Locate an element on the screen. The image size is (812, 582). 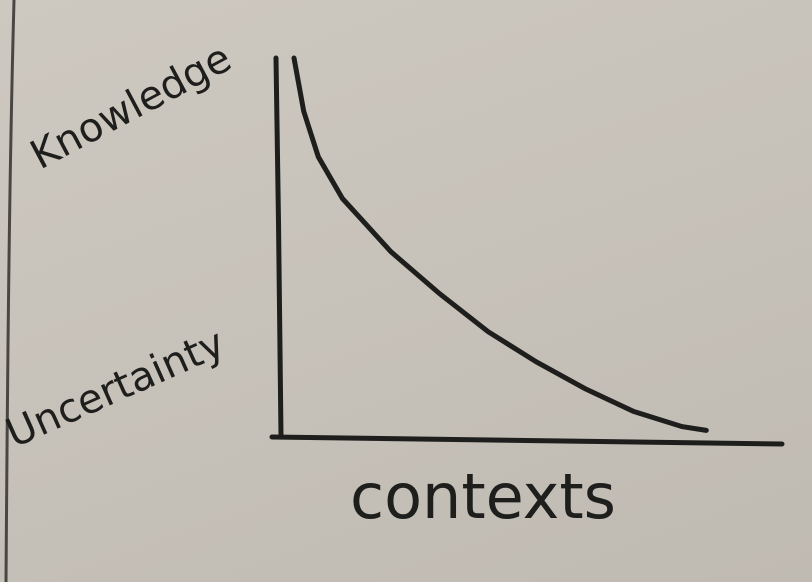
y-axis is located at coordinates (278, 247).